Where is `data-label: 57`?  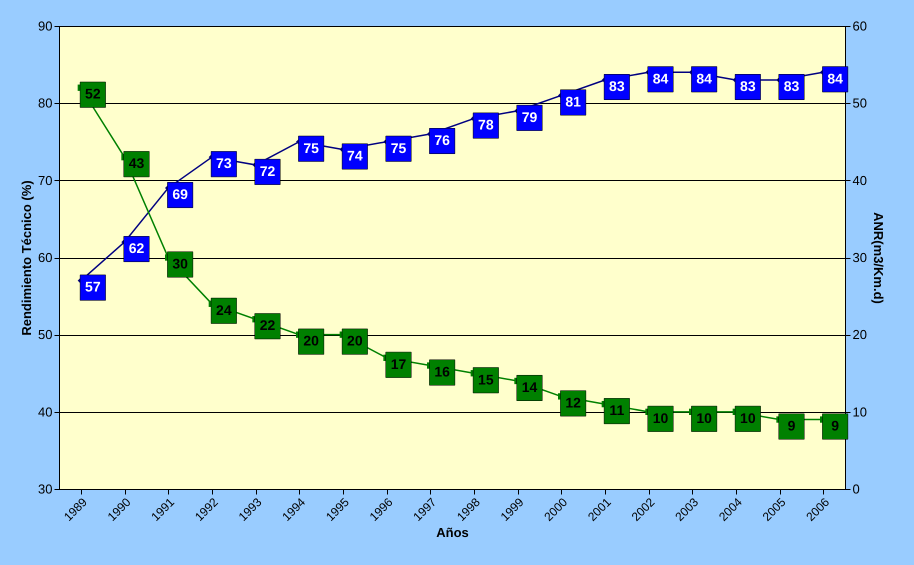 data-label: 57 is located at coordinates (93, 286).